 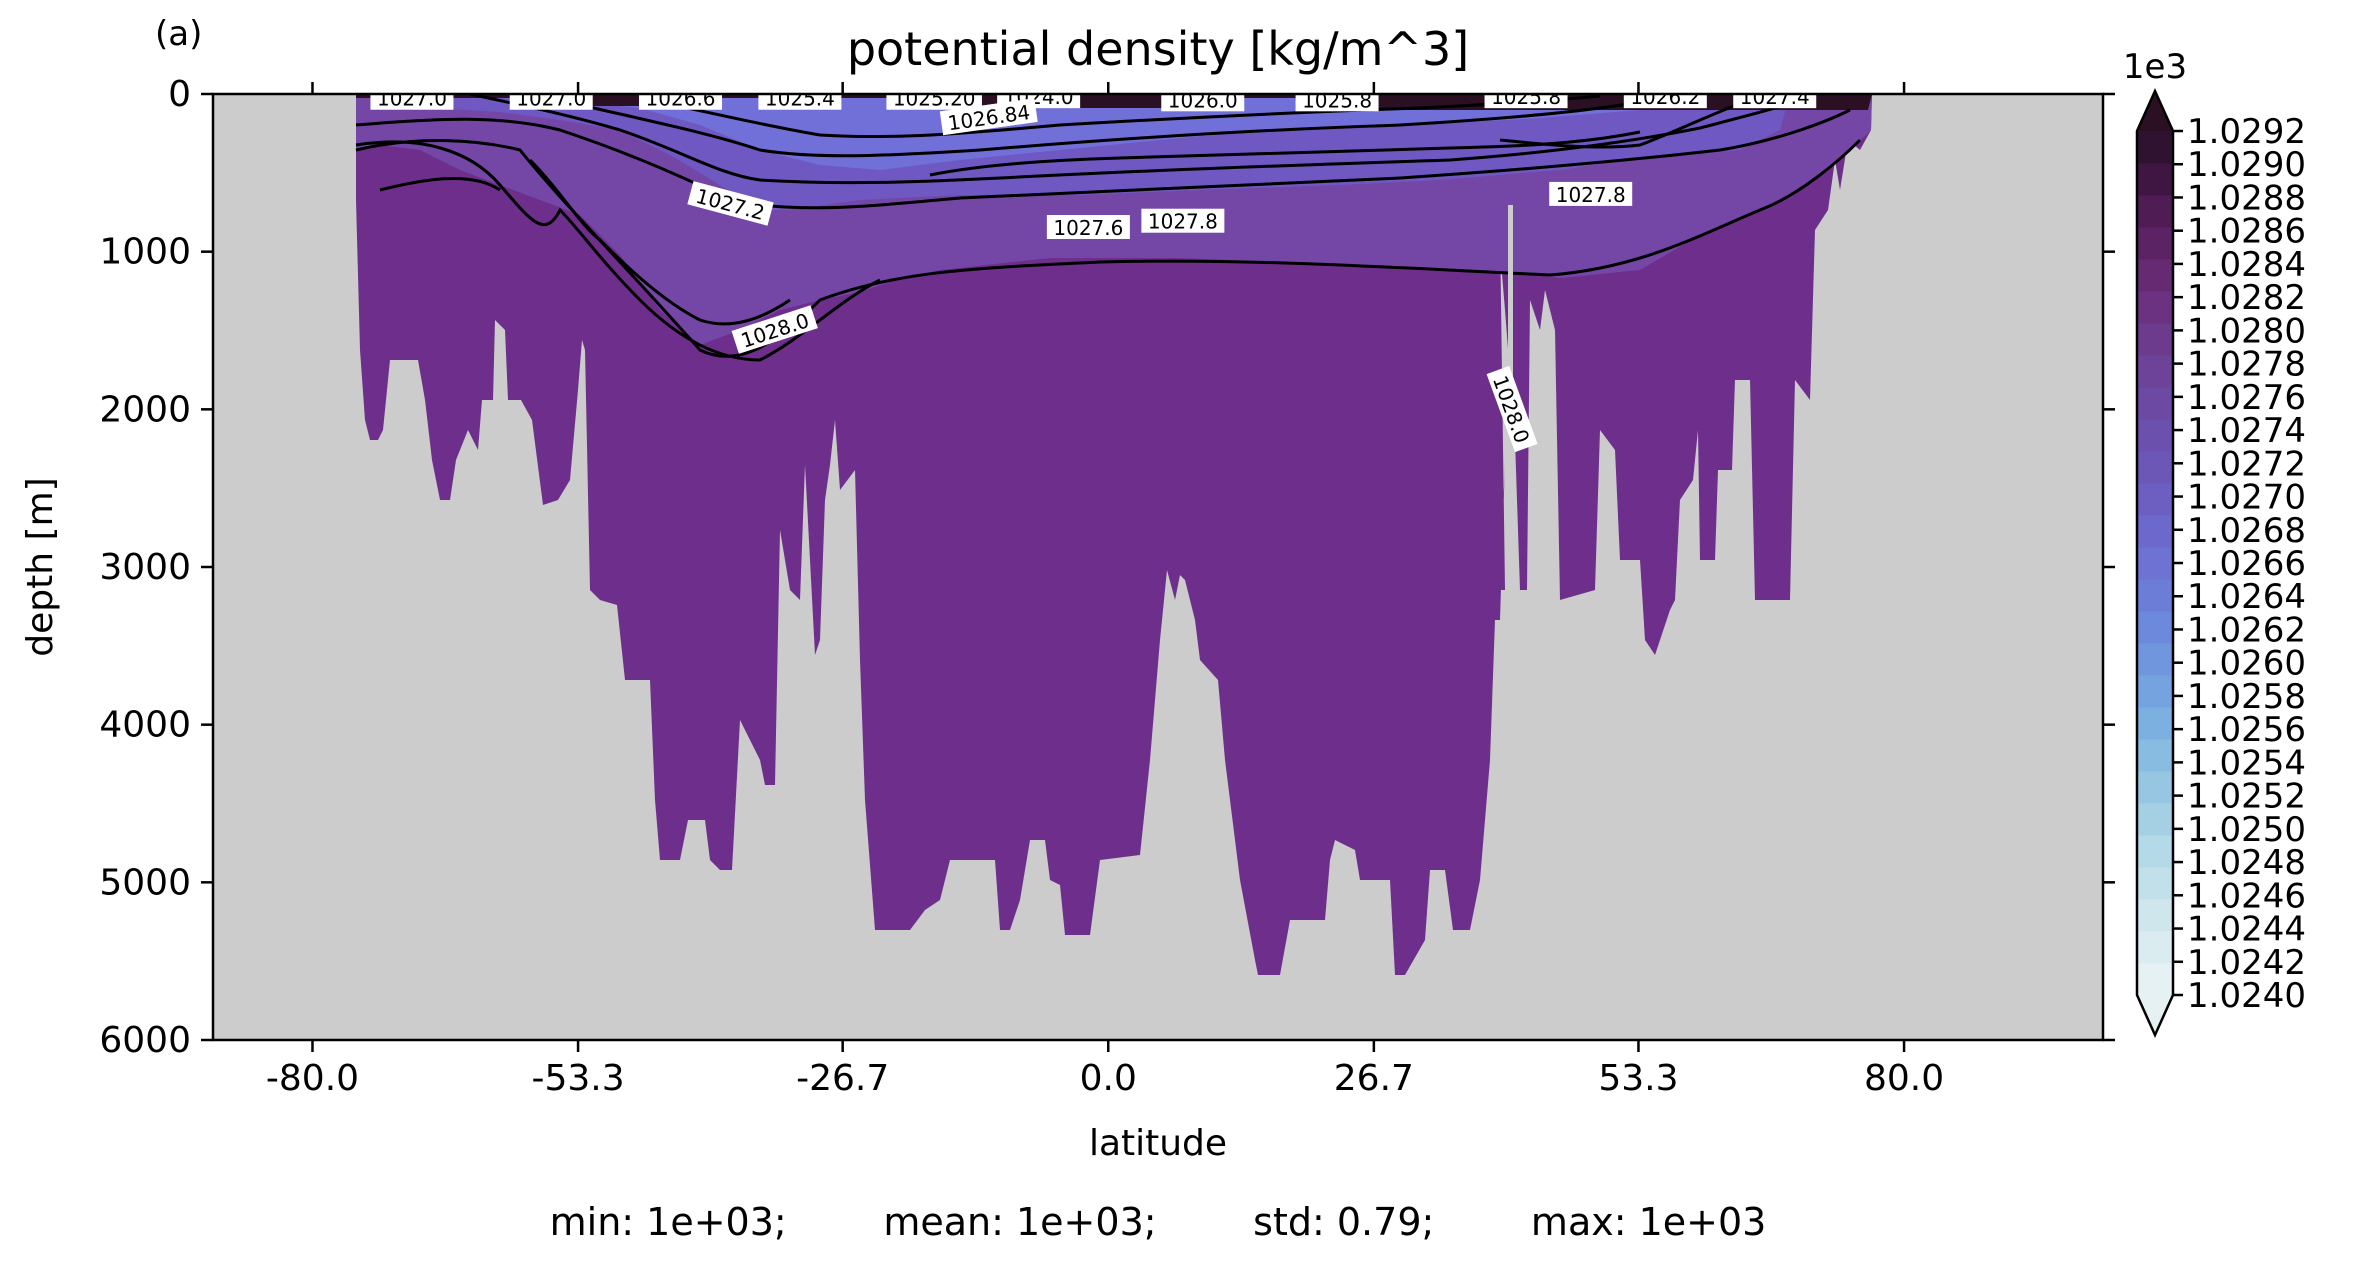 What do you see at coordinates (145, 252) in the screenshot?
I see `y-tick-label: 1000` at bounding box center [145, 252].